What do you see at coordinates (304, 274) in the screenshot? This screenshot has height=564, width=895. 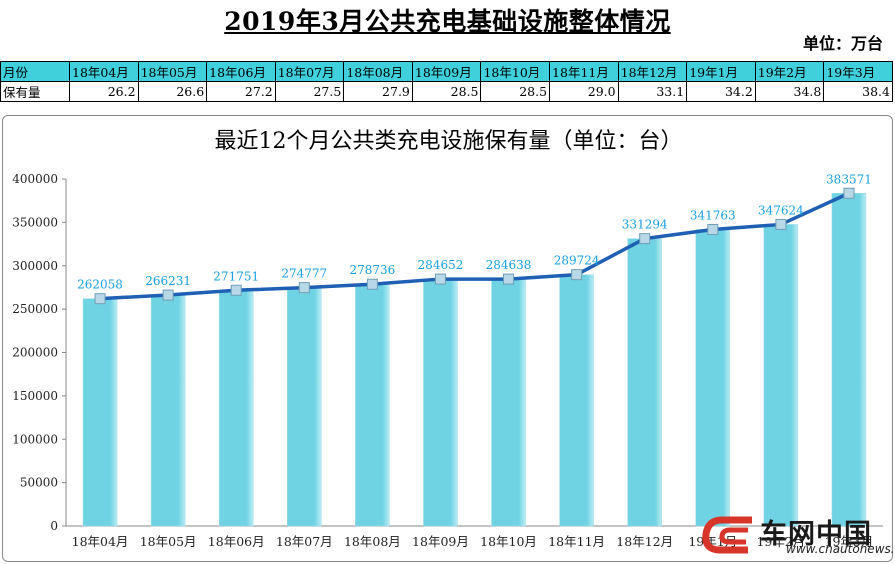 I see `data-label: 274777` at bounding box center [304, 274].